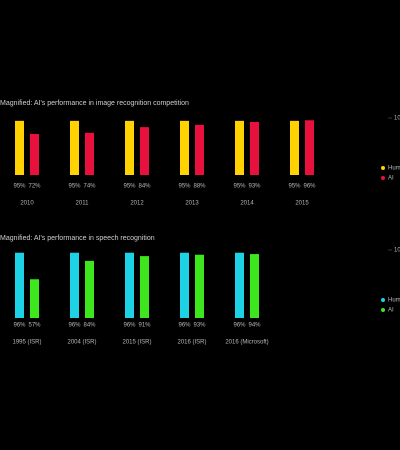  Describe the element at coordinates (199, 187) in the screenshot. I see `value-label: 88%` at that location.